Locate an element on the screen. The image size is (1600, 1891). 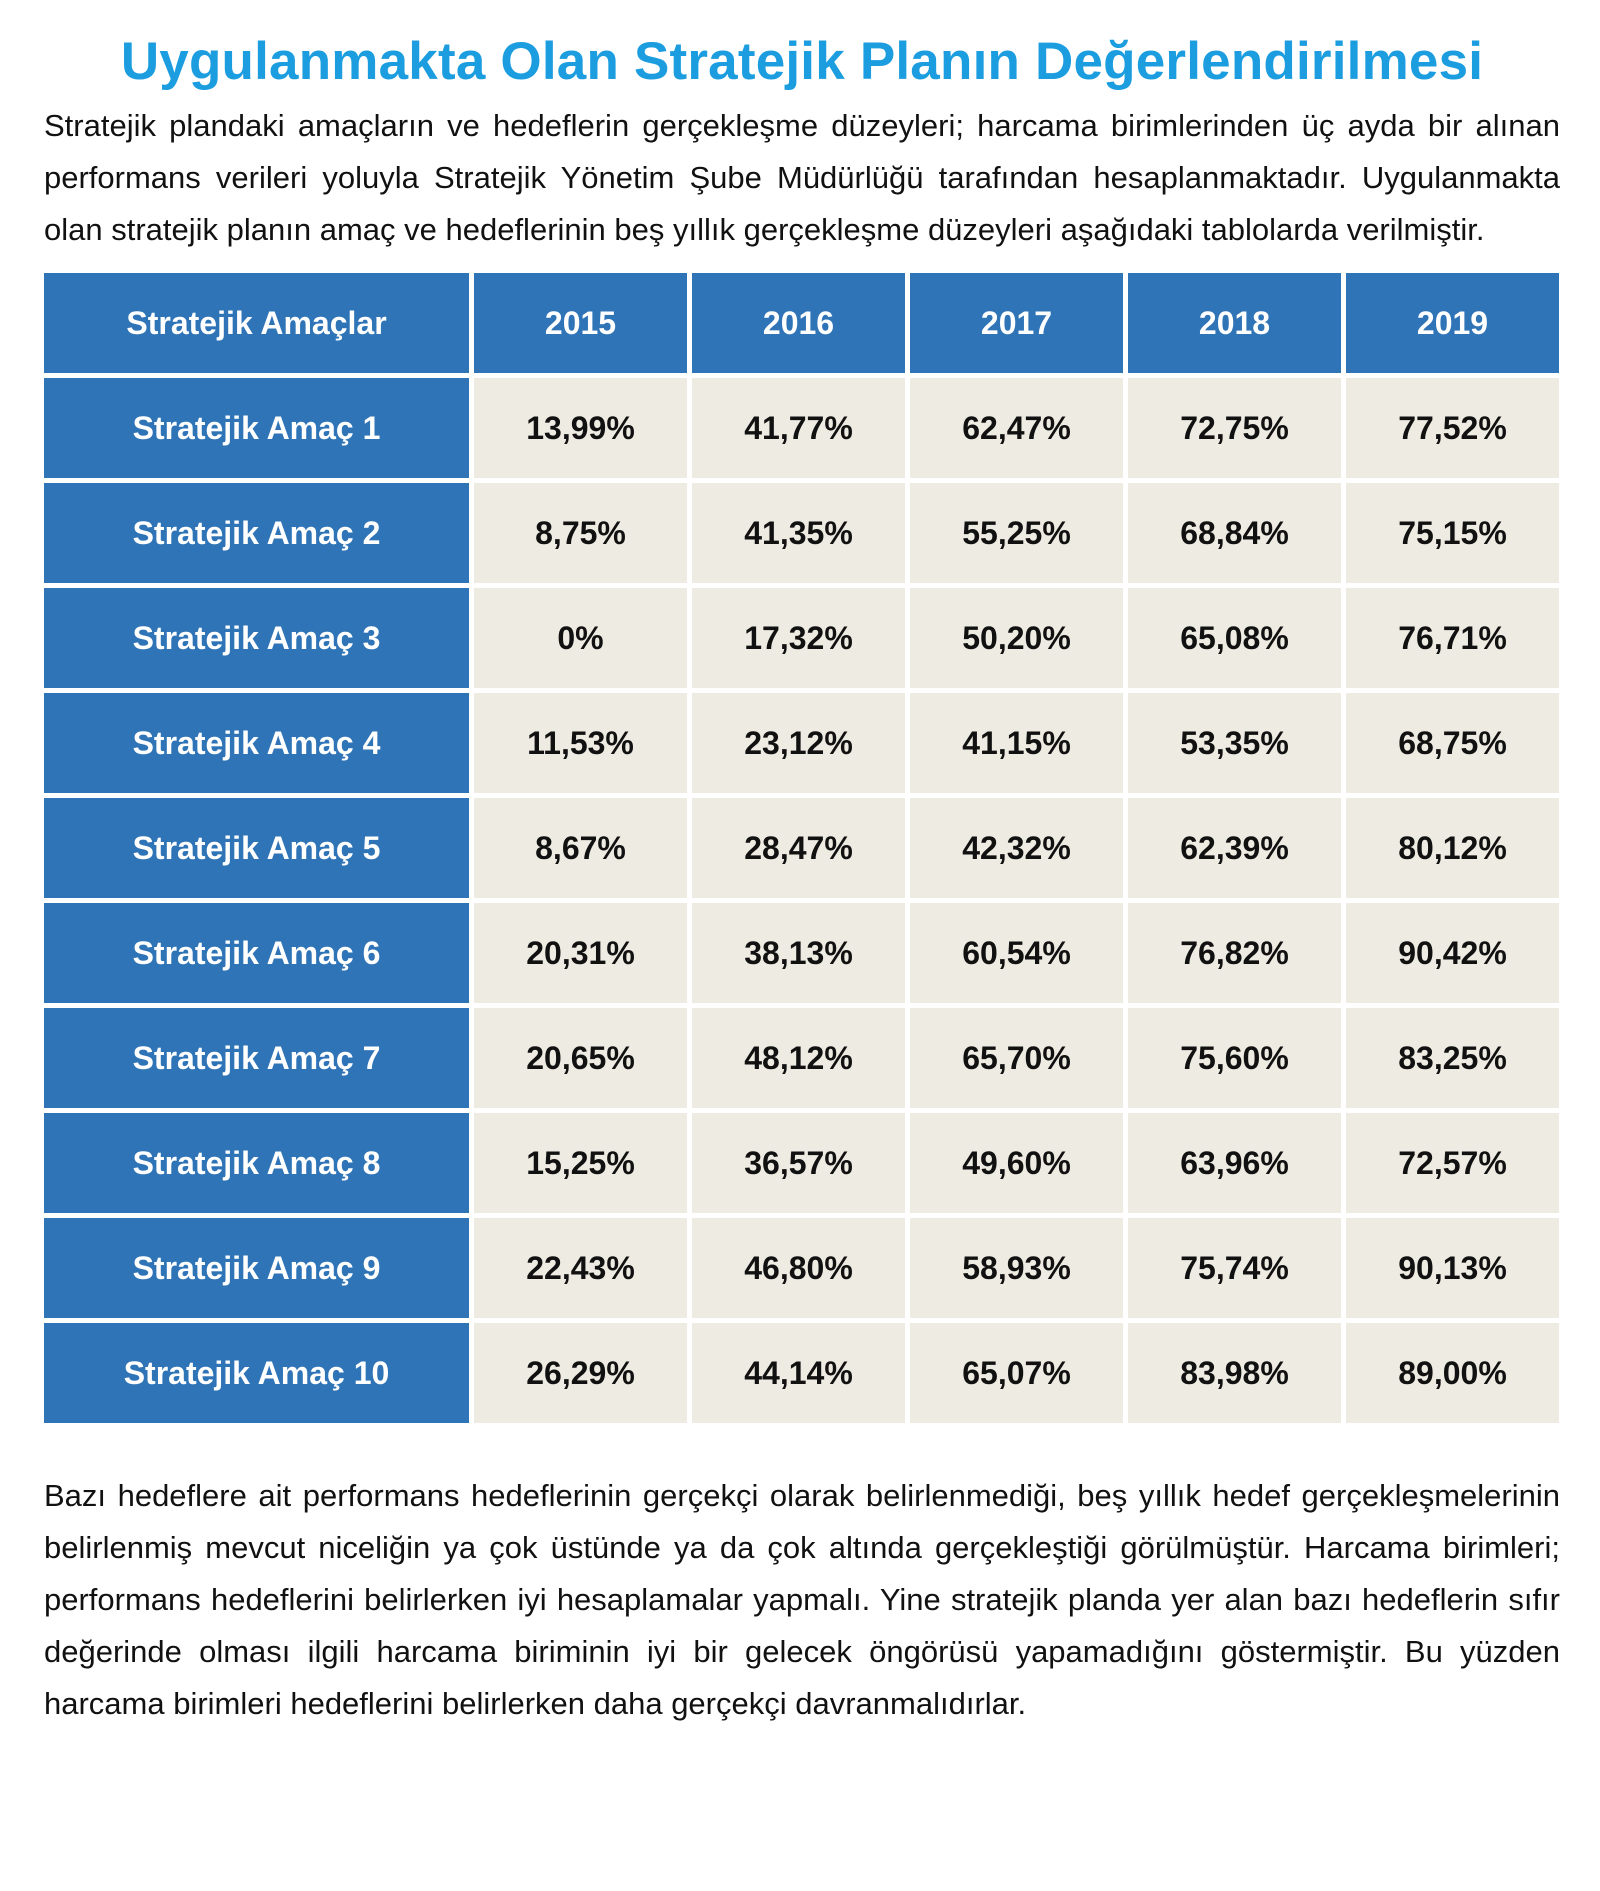
value-cell: 41,35% is located at coordinates (798, 533).